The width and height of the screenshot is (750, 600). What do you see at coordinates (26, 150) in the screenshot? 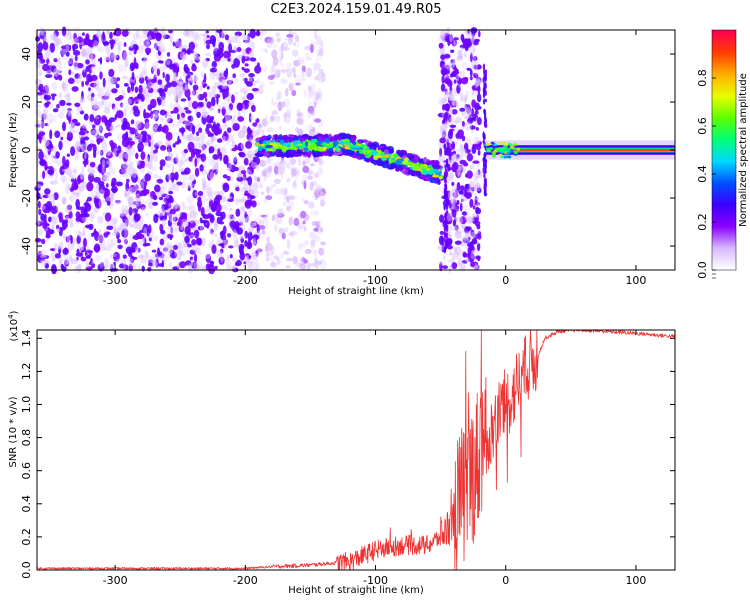
I see `y-tick-label: 0` at bounding box center [26, 150].